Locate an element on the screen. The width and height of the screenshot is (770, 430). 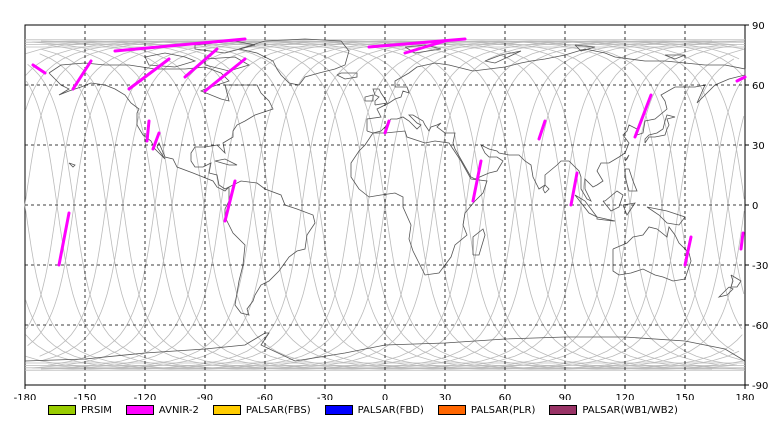
legend-label-palsar-fbd: PALSAR(FBD) is located at coordinates (390, 410).